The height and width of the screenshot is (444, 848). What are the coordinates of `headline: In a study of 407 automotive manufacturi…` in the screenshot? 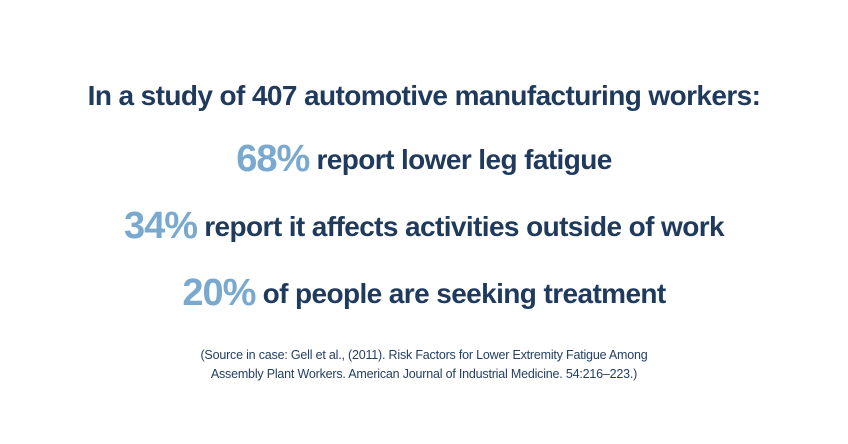 It's located at (424, 95).